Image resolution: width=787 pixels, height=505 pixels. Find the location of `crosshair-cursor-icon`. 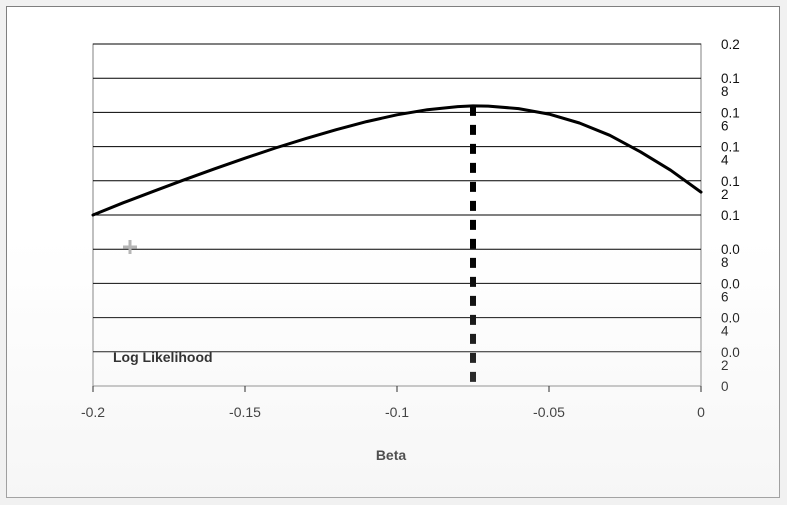

crosshair-cursor-icon is located at coordinates (130, 247).